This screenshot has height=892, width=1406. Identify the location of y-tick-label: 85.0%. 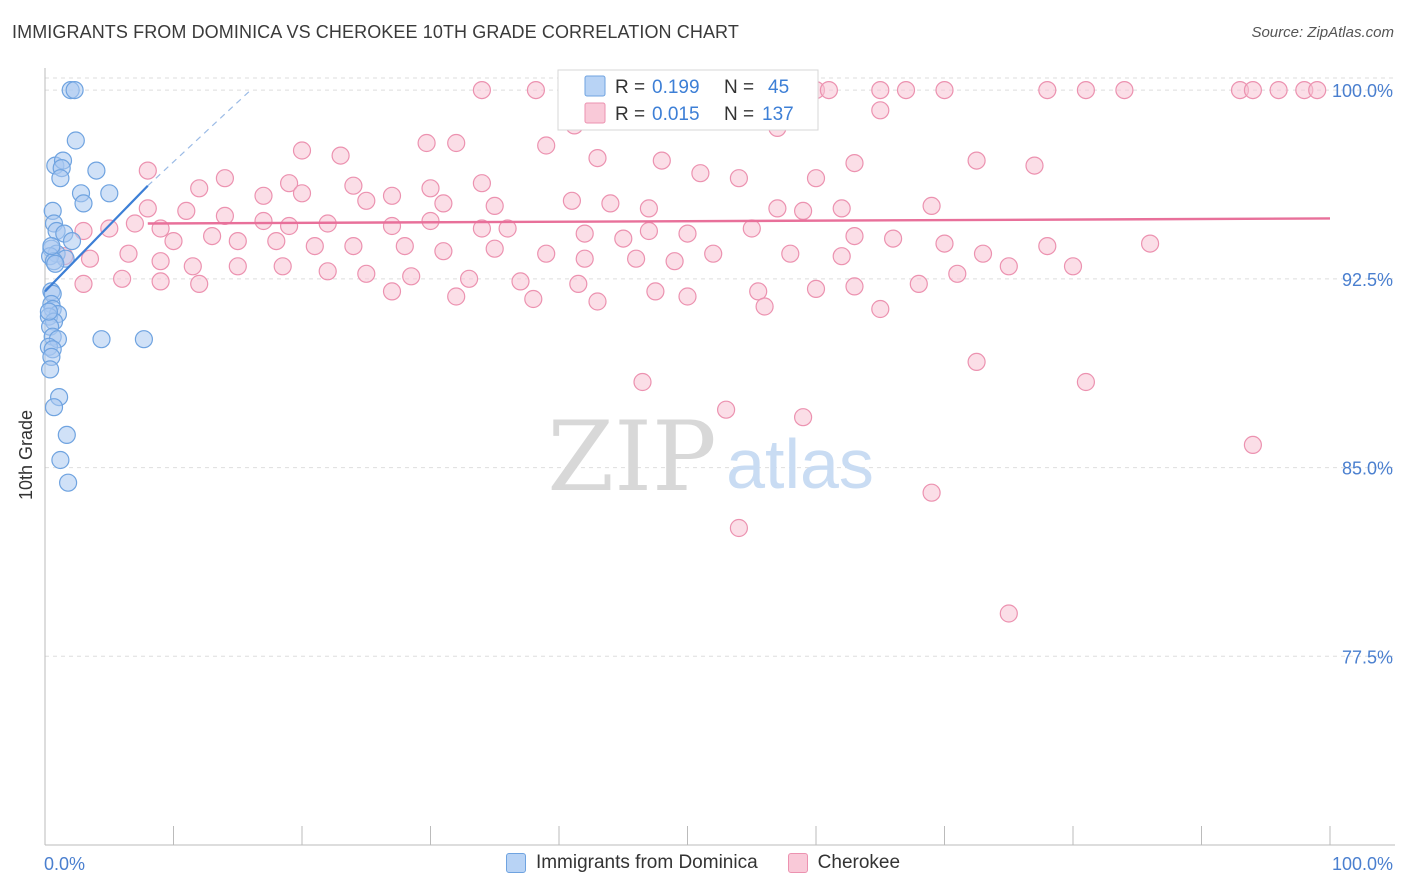
(1367, 469).